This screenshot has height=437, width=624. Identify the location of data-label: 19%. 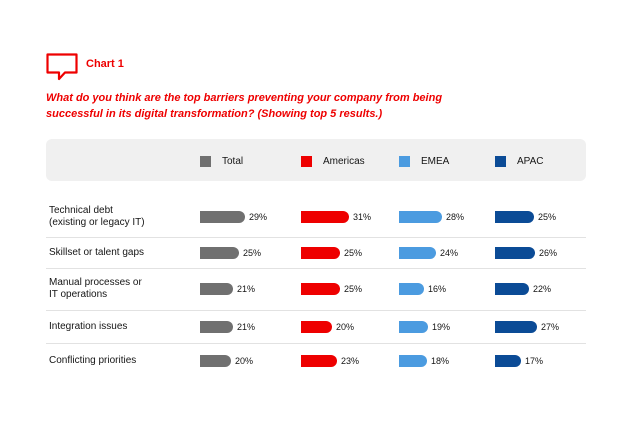
(441, 327).